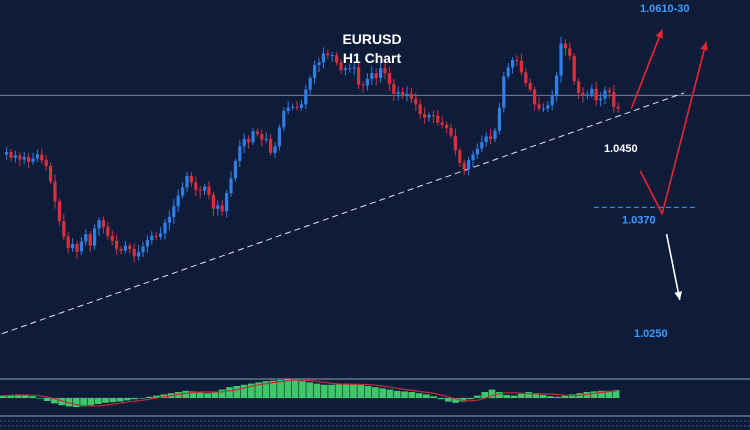  I want to click on scenario-arrow-line, so click(673, 267).